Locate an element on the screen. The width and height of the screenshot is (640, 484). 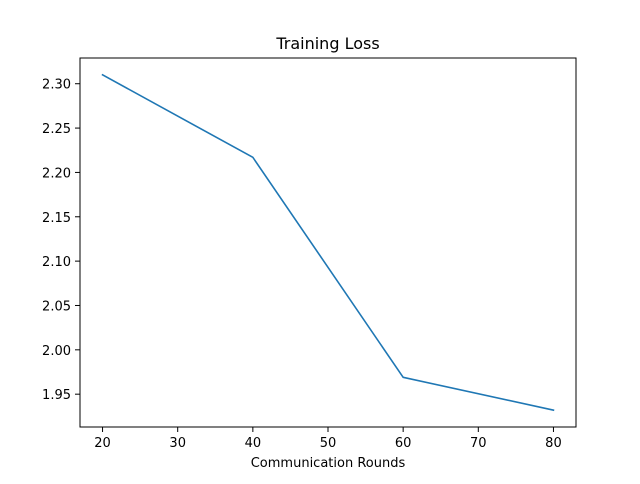
y-tick-label: 2.15 is located at coordinates (56, 218).